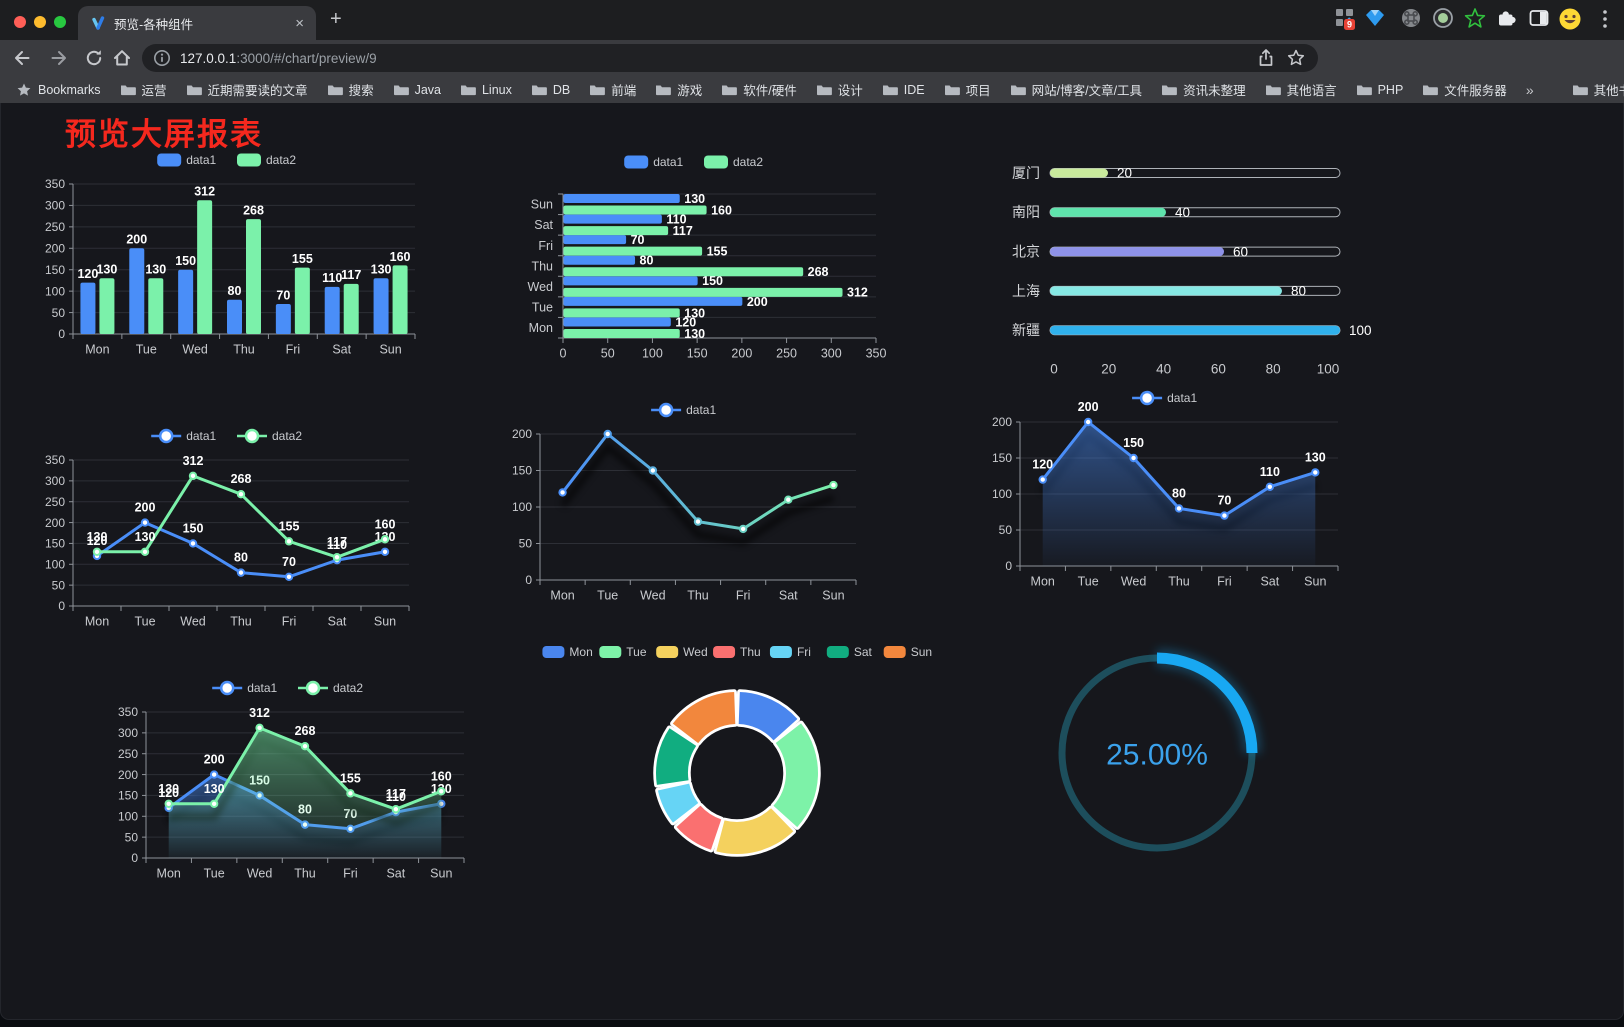 The width and height of the screenshot is (1624, 1027). What do you see at coordinates (247, 89) in the screenshot?
I see `bookmark-folder: 近期需要读的文章` at bounding box center [247, 89].